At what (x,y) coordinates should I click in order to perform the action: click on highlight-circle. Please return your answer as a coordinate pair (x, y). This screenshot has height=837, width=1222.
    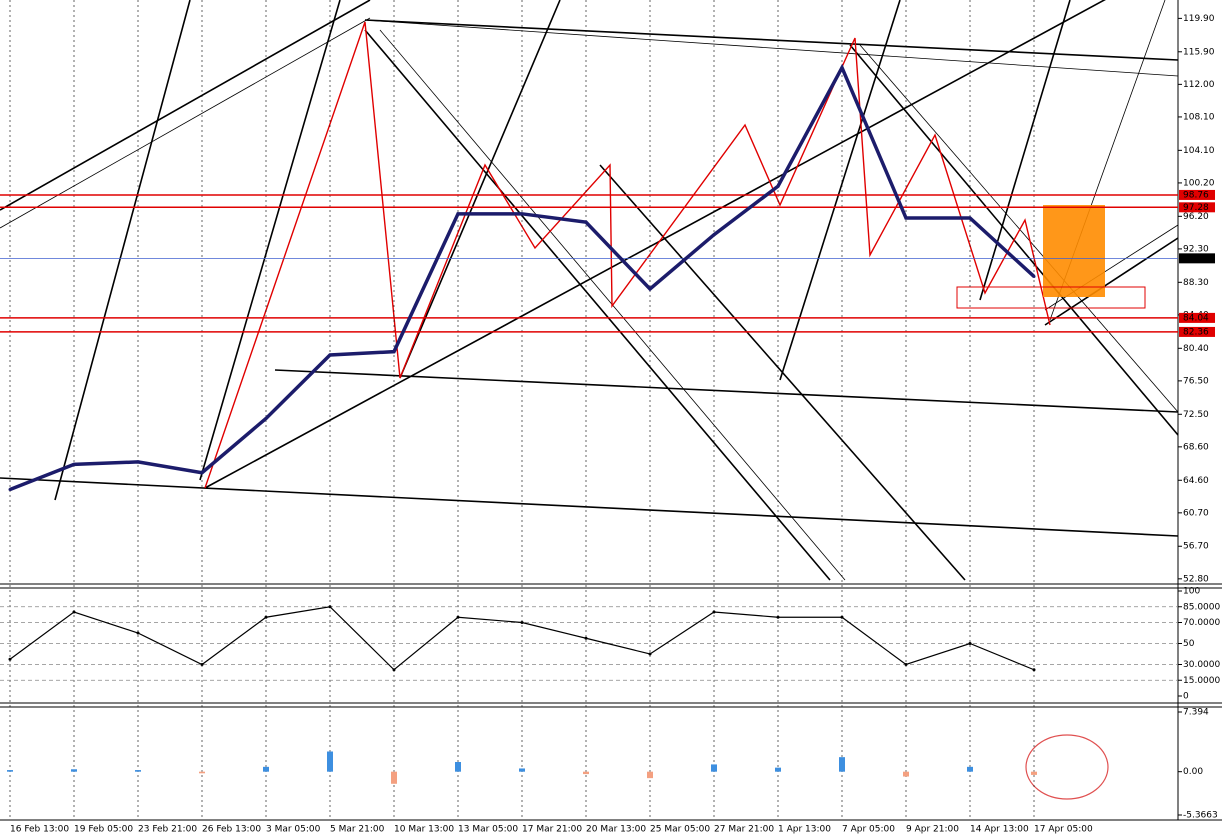
    Looking at the image, I should click on (1067, 767).